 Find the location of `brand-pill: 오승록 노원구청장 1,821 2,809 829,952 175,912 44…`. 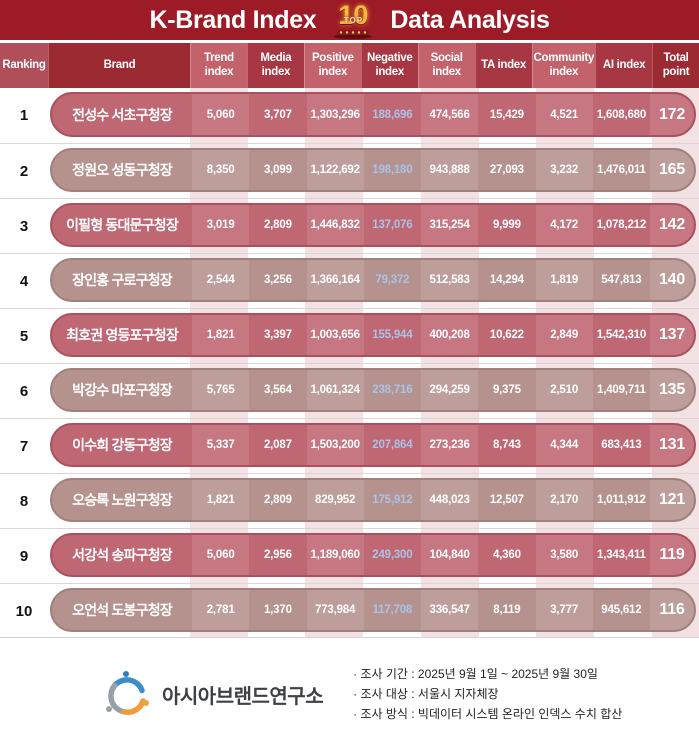

brand-pill: 오승록 노원구청장 1,821 2,809 829,952 175,912 44… is located at coordinates (373, 500).